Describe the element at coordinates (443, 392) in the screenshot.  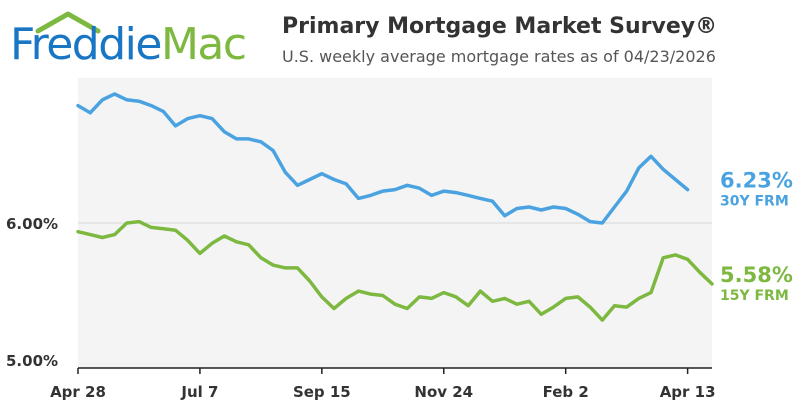
I see `x-tick-label: Nov 24` at that location.